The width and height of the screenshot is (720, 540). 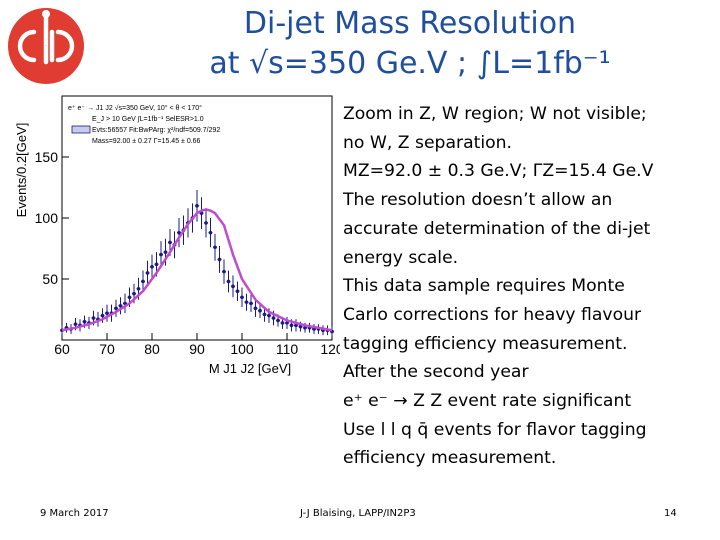 What do you see at coordinates (498, 171) in the screenshot?
I see `body-text-line: MZ=92.0 ± 0.3 Ge.V; ΓZ=15.4 Ge.V` at bounding box center [498, 171].